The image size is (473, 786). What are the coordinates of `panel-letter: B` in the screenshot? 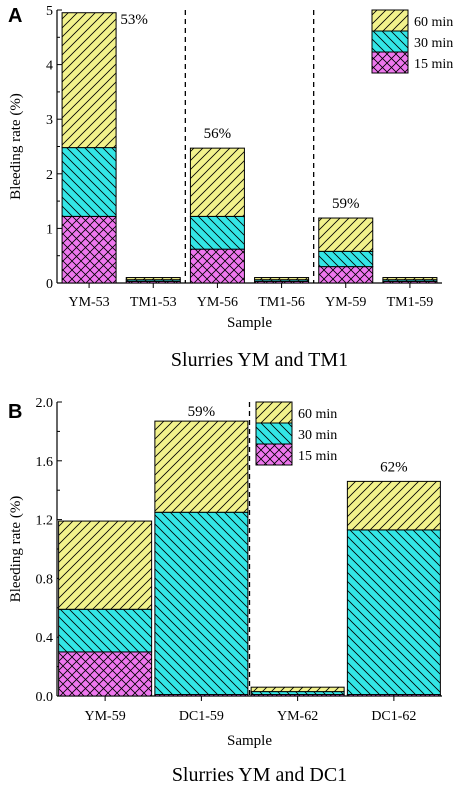 It's located at (15, 412).